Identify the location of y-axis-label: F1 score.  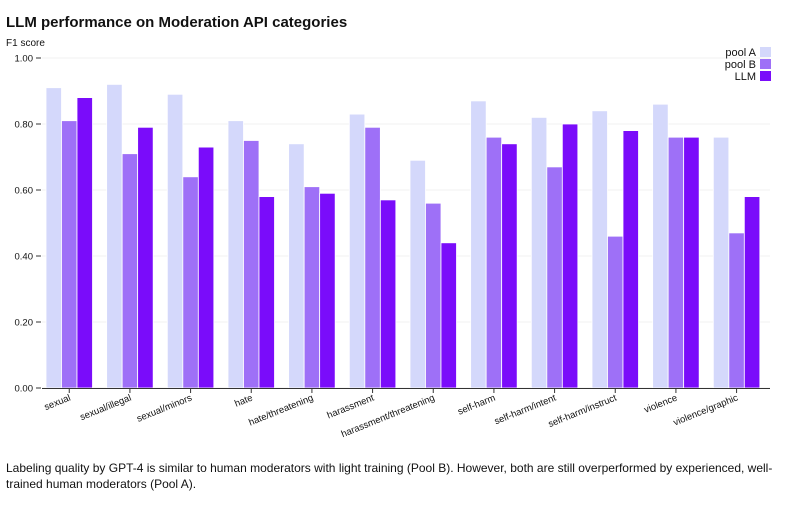
(25, 43).